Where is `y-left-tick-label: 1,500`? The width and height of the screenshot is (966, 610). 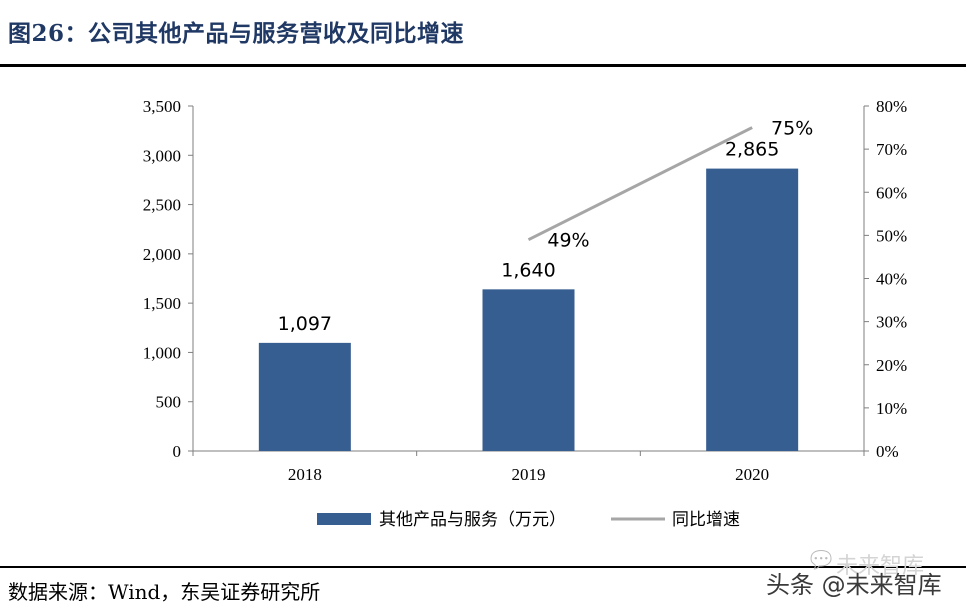
y-left-tick-label: 1,500 is located at coordinates (162, 303).